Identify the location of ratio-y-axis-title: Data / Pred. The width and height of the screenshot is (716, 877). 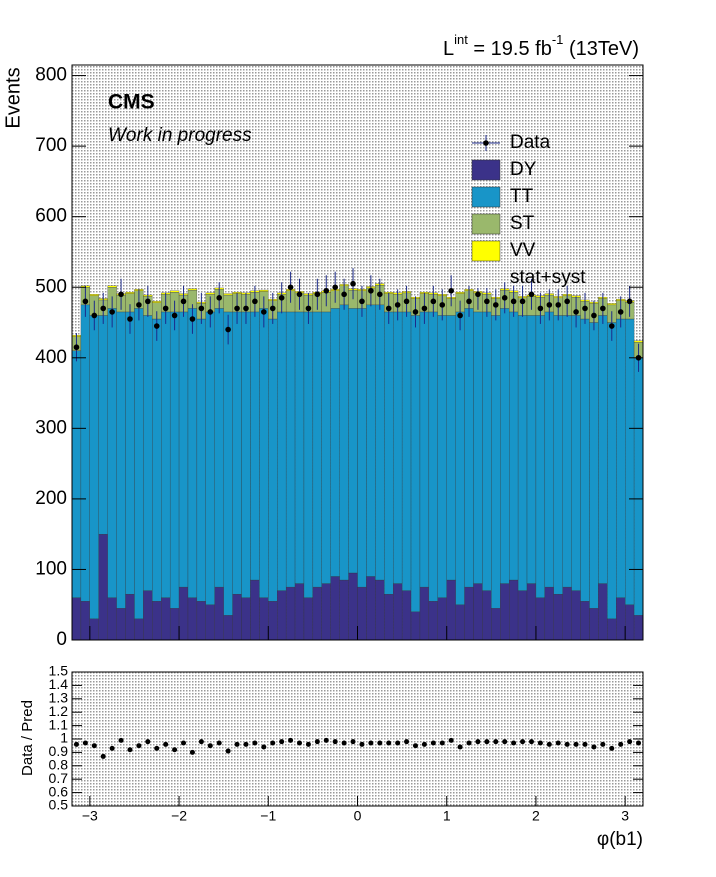
(27, 738).